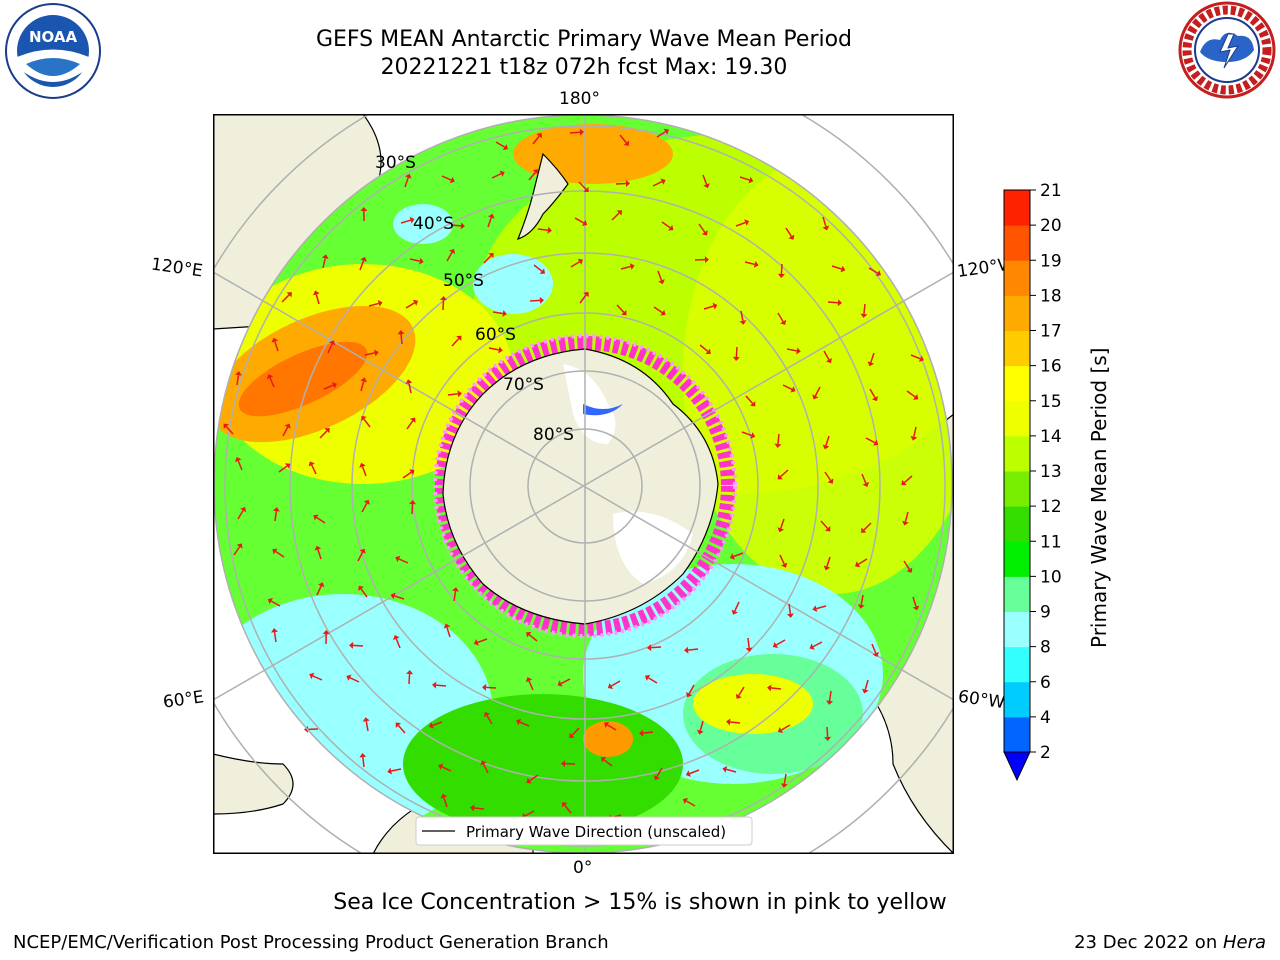 The width and height of the screenshot is (1280, 960). What do you see at coordinates (1227, 50) in the screenshot?
I see `nws-logo` at bounding box center [1227, 50].